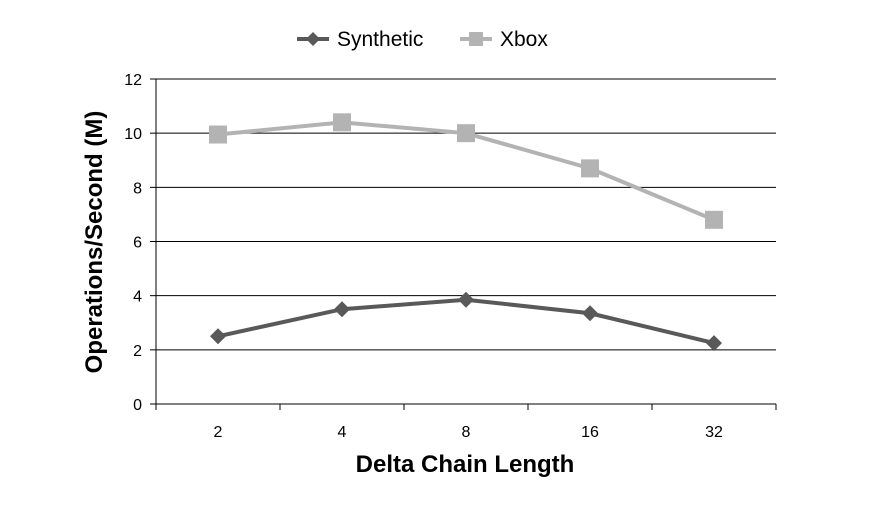 The width and height of the screenshot is (892, 510). Describe the element at coordinates (342, 432) in the screenshot. I see `x-tick-label: 4` at that location.